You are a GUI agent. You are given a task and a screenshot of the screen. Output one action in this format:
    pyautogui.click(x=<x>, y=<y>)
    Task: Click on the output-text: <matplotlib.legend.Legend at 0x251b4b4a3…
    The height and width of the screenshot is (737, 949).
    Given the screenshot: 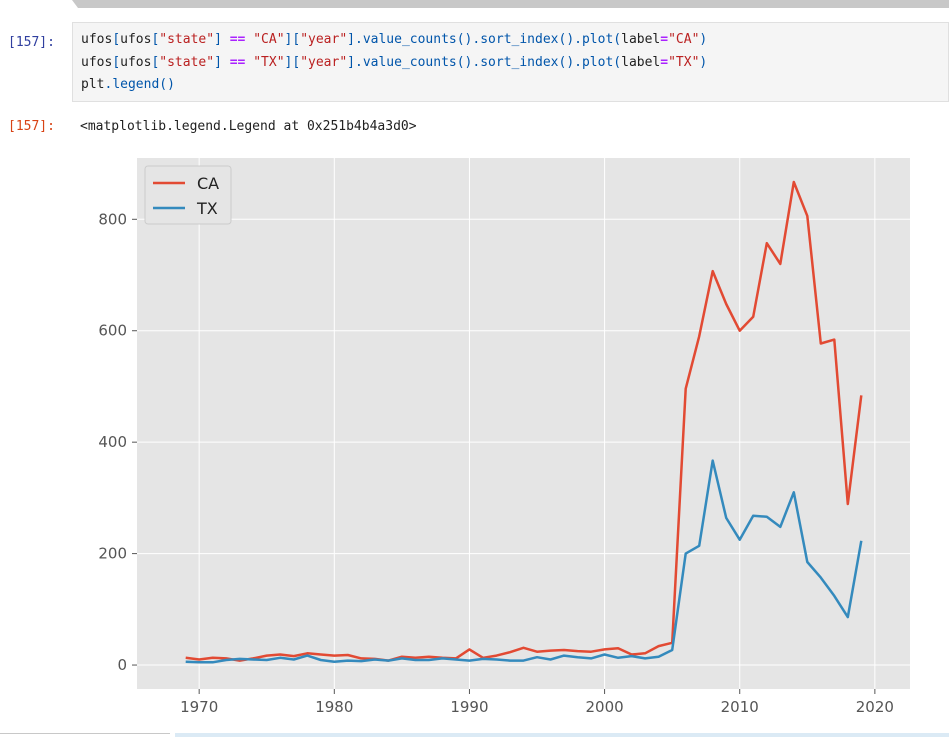 What is the action you would take?
    pyautogui.click(x=248, y=126)
    